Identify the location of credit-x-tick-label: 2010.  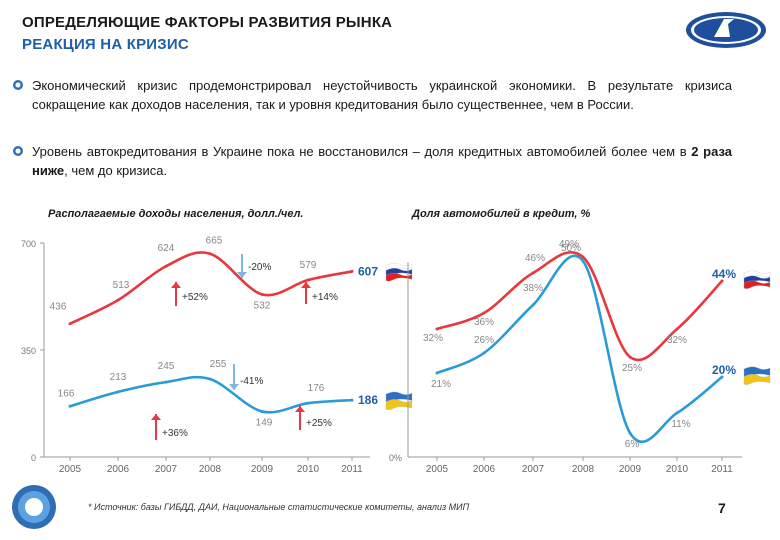
(677, 469).